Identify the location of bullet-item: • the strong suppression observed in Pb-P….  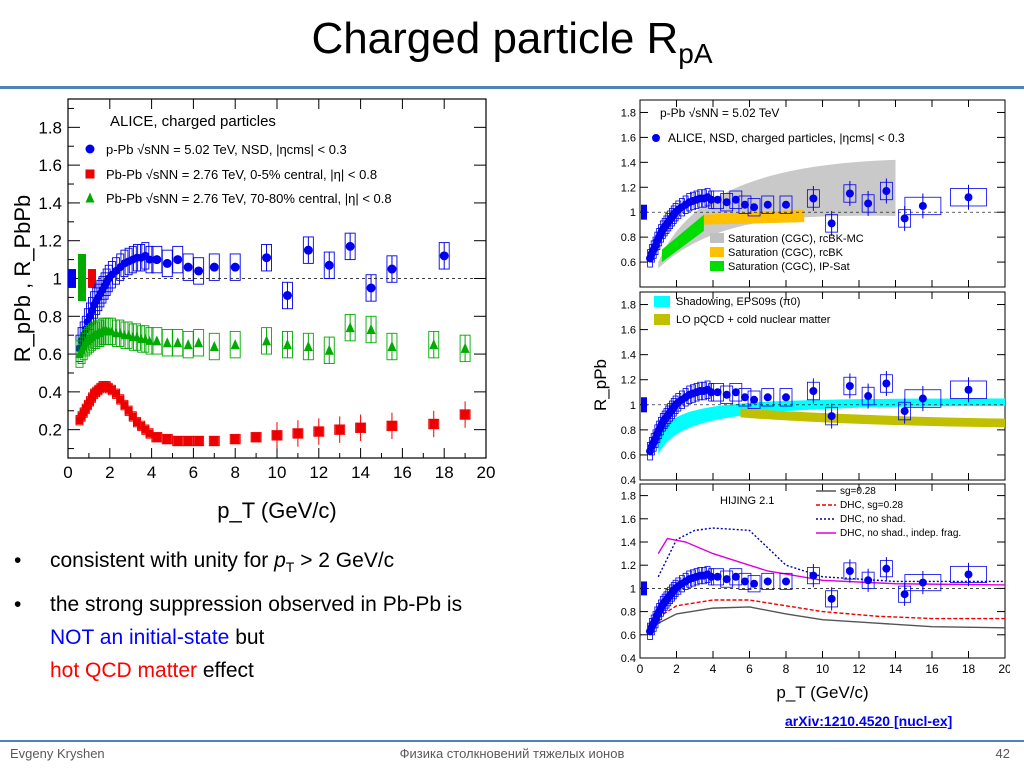
(299, 637).